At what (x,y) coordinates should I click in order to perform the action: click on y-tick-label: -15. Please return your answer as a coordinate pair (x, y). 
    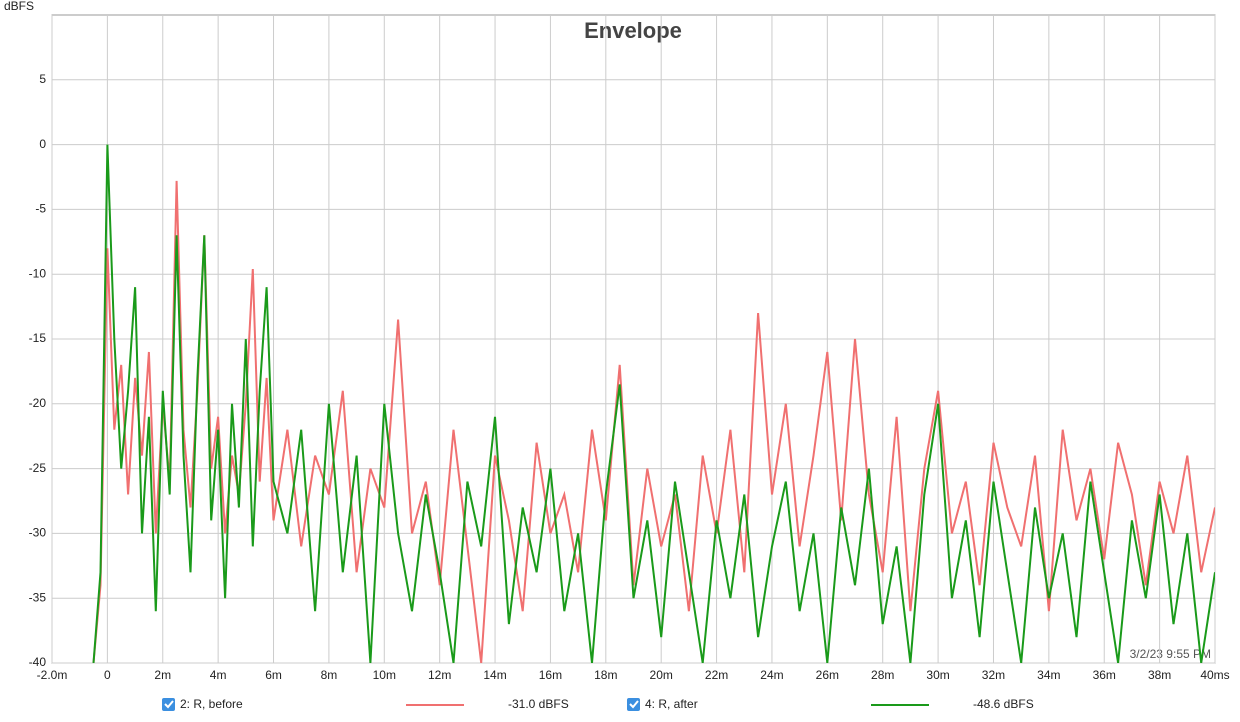
    Looking at the image, I should click on (38, 338).